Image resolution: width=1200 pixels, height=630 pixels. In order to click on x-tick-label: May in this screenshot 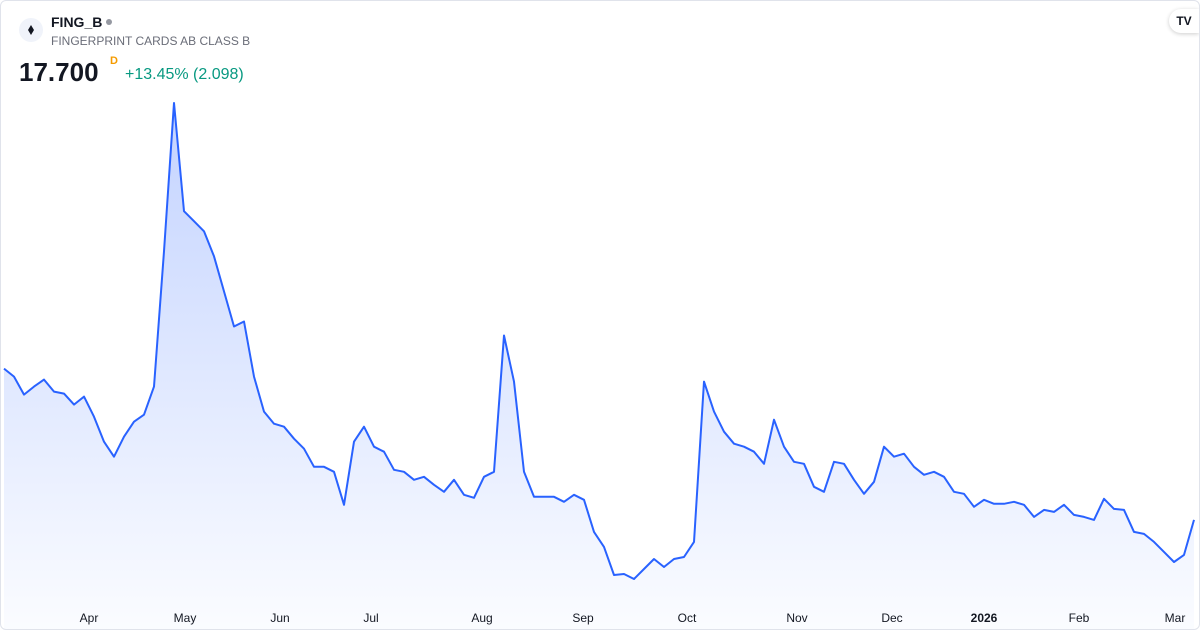, I will do `click(185, 618)`.